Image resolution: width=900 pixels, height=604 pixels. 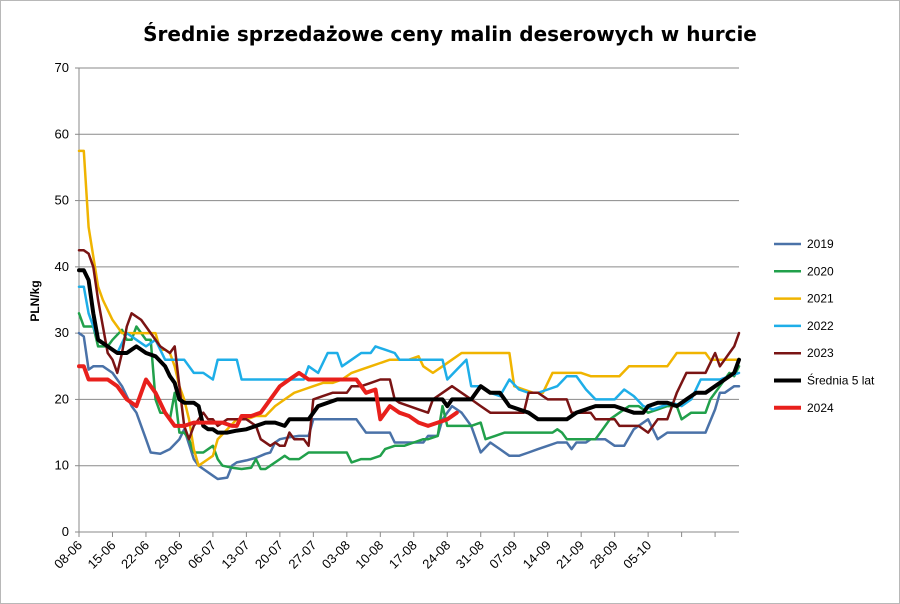 I want to click on x-tick-label: 05-10, so click(x=637, y=555).